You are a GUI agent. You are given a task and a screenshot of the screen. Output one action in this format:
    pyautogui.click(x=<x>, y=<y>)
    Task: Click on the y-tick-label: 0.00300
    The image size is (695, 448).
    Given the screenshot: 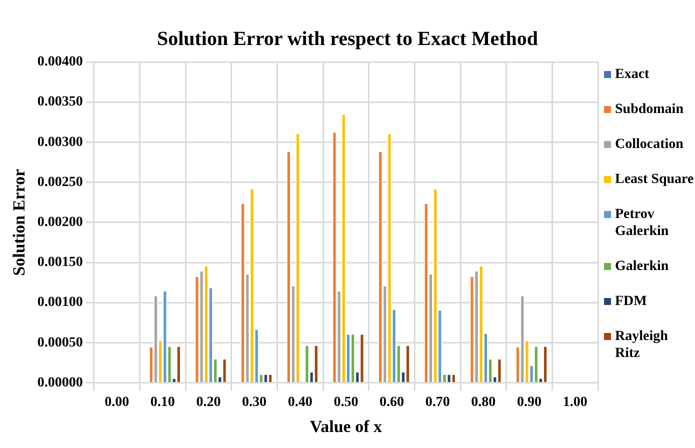 What is the action you would take?
    pyautogui.click(x=60, y=142)
    